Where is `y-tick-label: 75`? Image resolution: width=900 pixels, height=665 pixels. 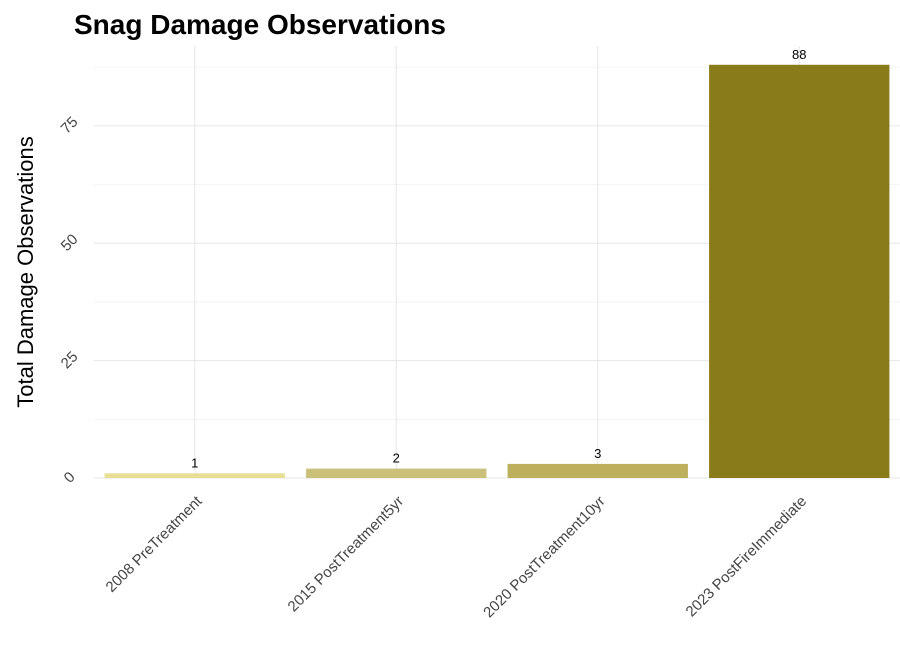
y-tick-label: 75 is located at coordinates (70, 126).